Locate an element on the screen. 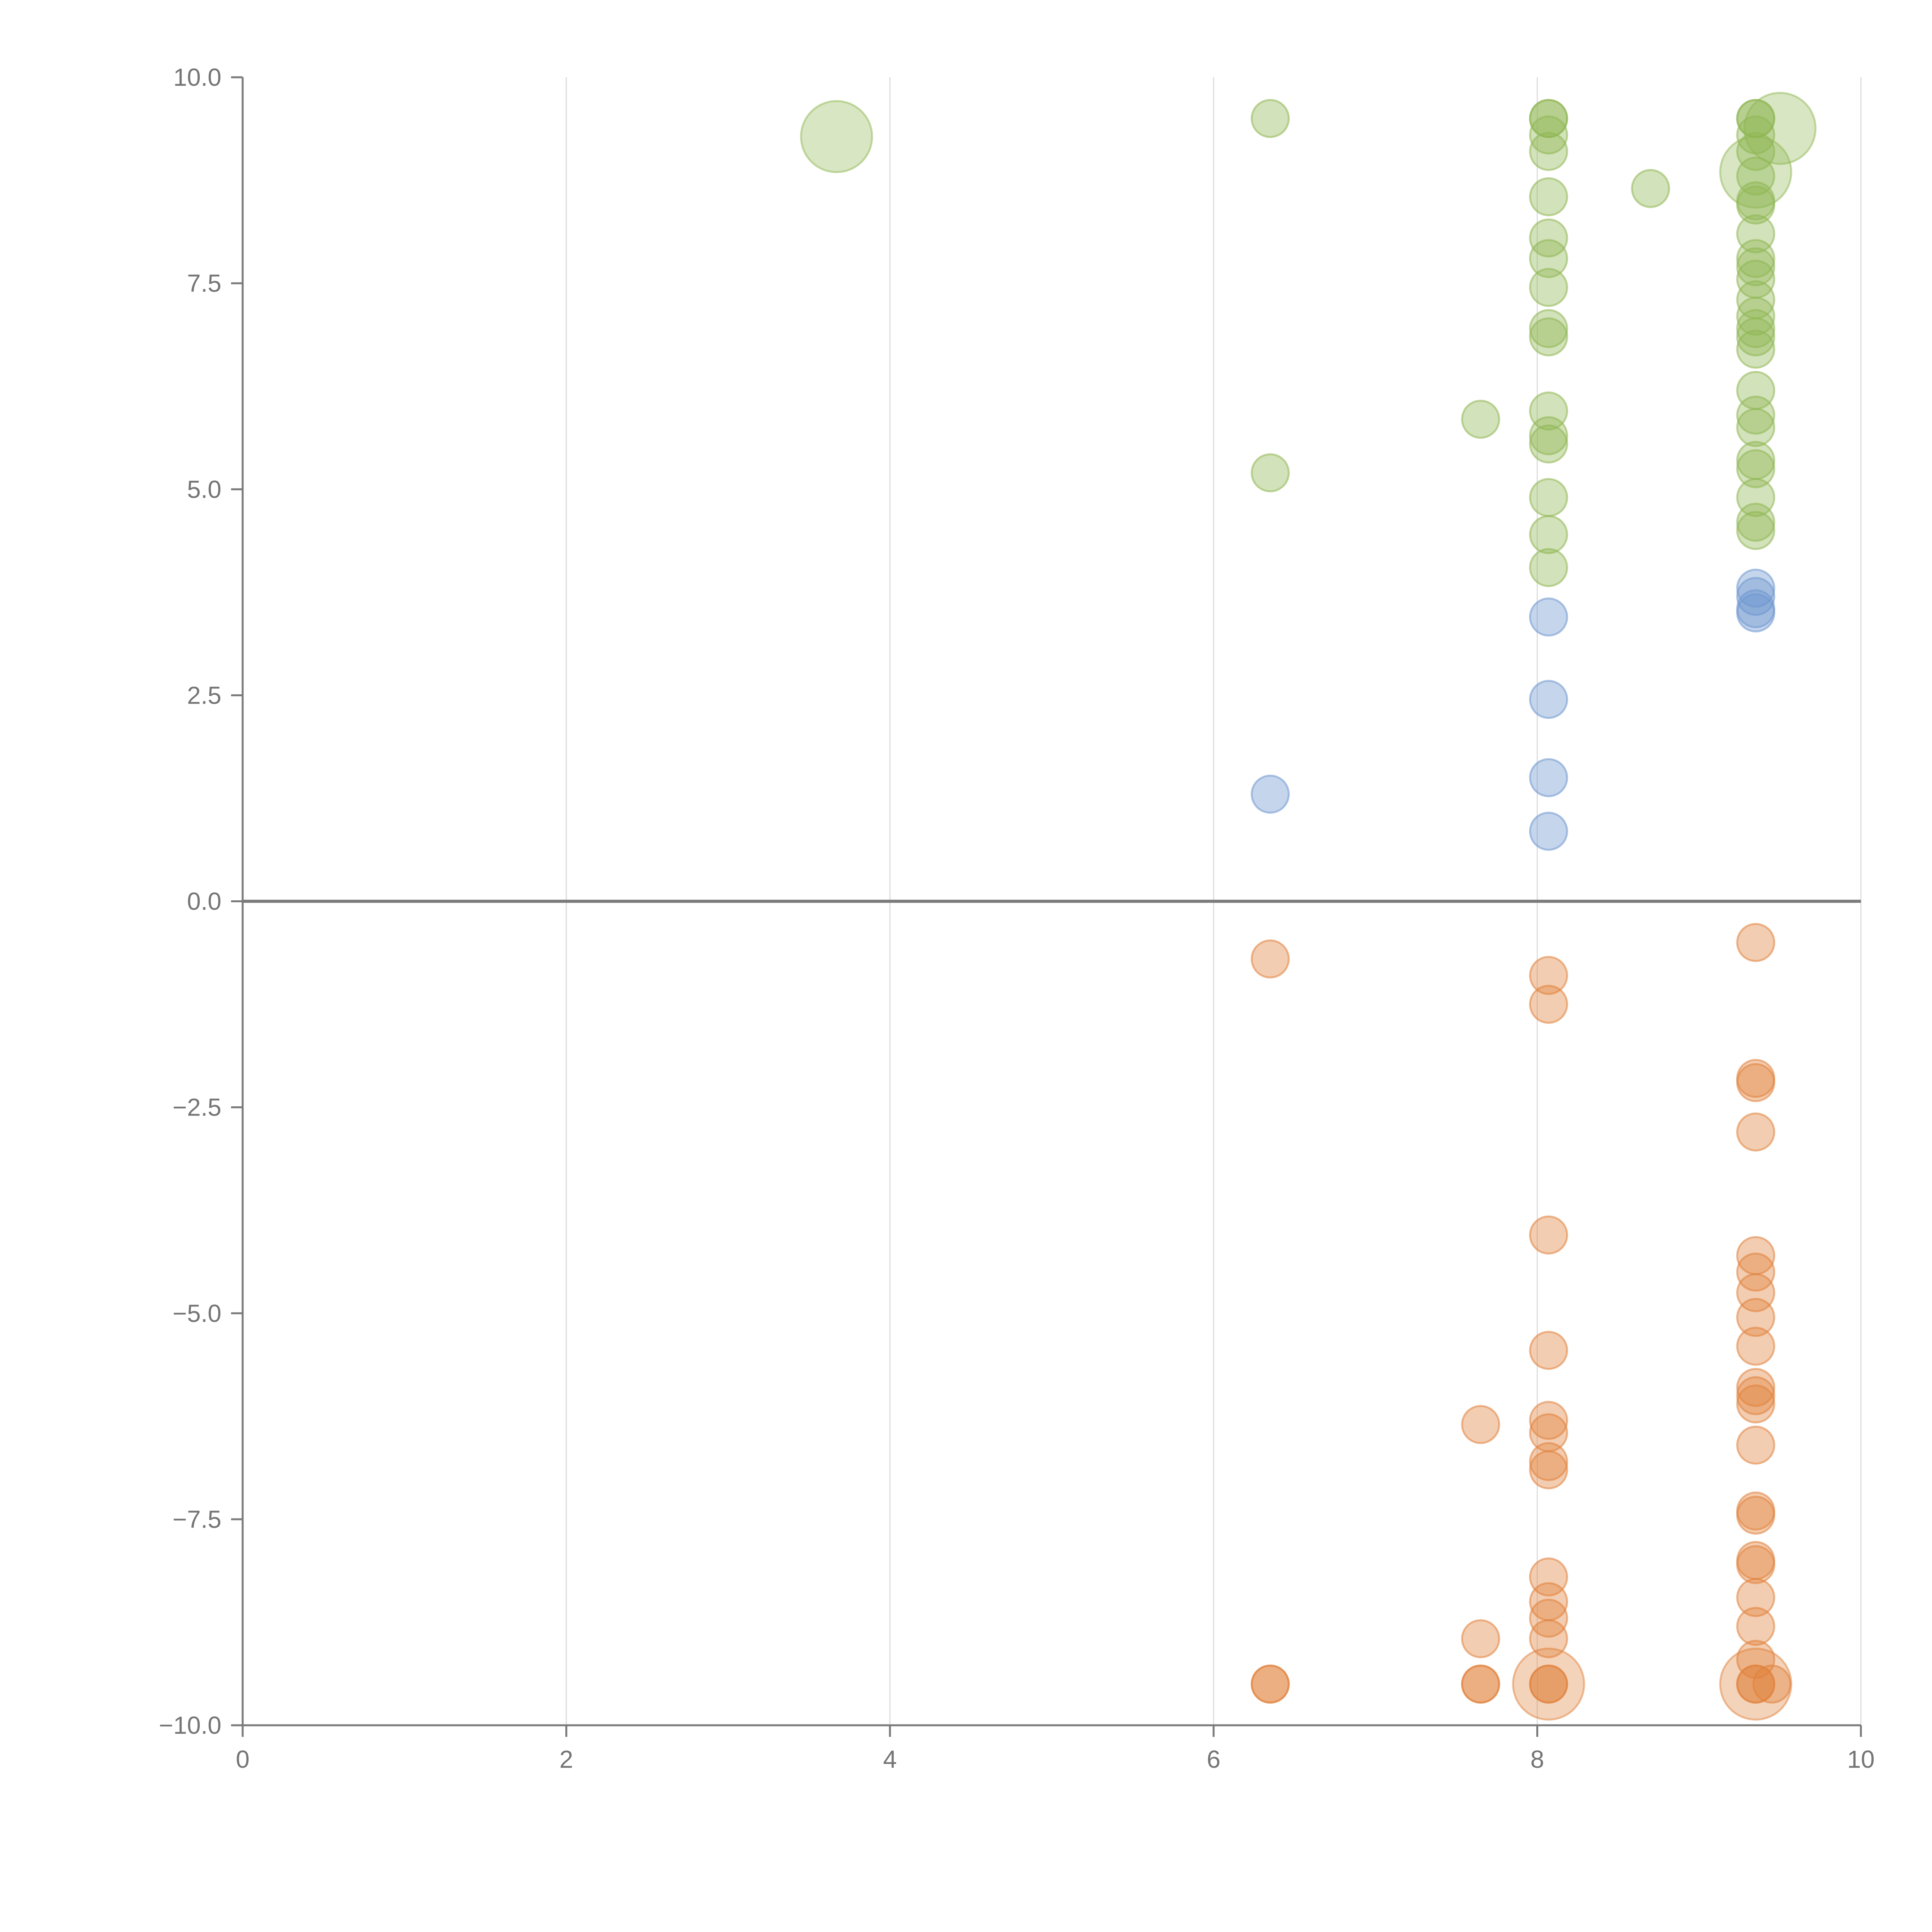 The width and height of the screenshot is (1932, 1932). x-tick-label: 8 is located at coordinates (1538, 1759).